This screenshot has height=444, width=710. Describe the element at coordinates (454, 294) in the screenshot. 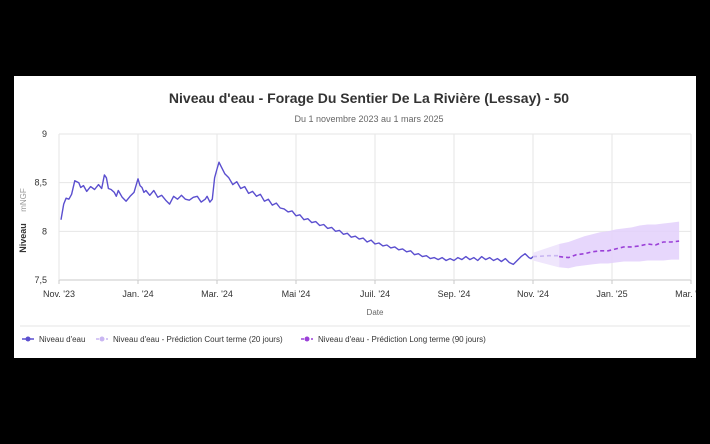

I see `x-tick-label: Sep. '24` at that location.